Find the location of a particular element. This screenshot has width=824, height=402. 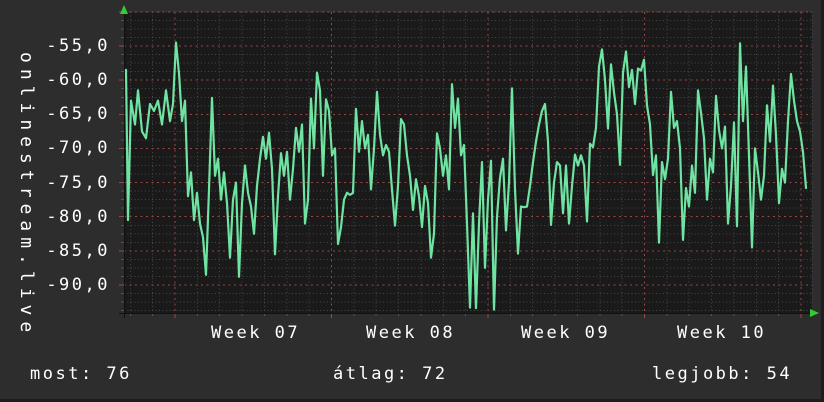

y-tick-label: -85,0 is located at coordinates (78, 251).